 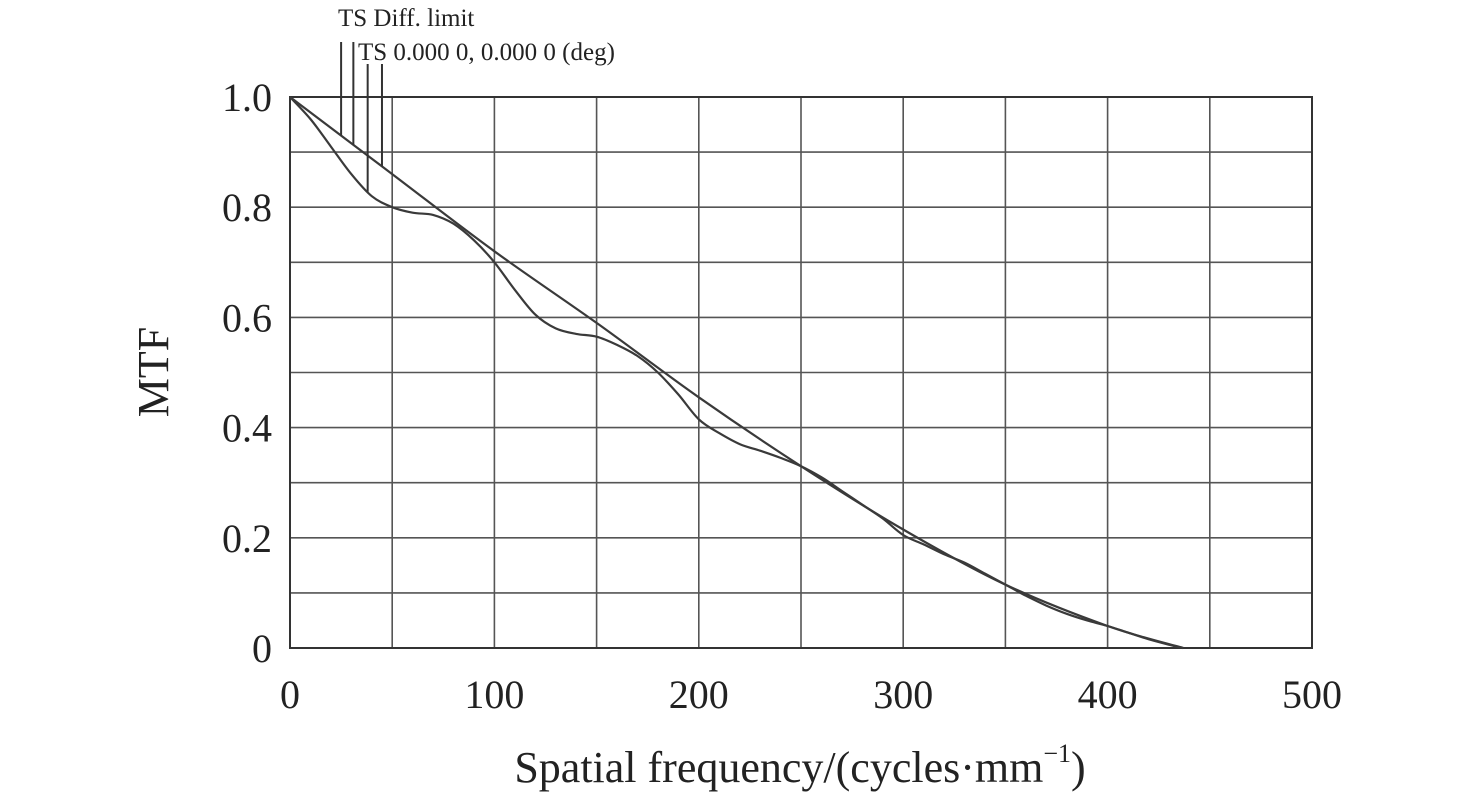 I want to click on legend-label-ts-field: TS 0.000 0, 0.000 0 (deg), so click(x=486, y=52).